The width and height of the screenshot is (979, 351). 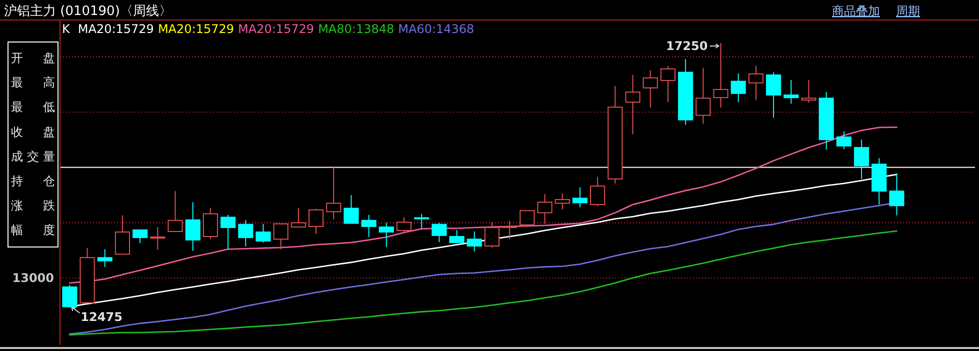 I want to click on text: 12475, so click(x=101, y=317).